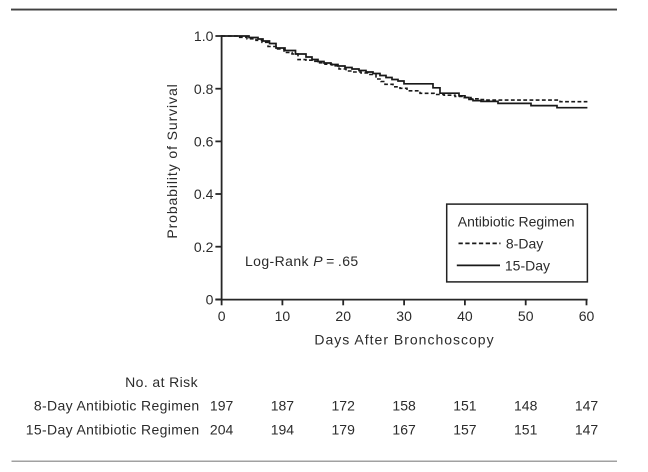  I want to click on svg-text: 30, so click(404, 316).